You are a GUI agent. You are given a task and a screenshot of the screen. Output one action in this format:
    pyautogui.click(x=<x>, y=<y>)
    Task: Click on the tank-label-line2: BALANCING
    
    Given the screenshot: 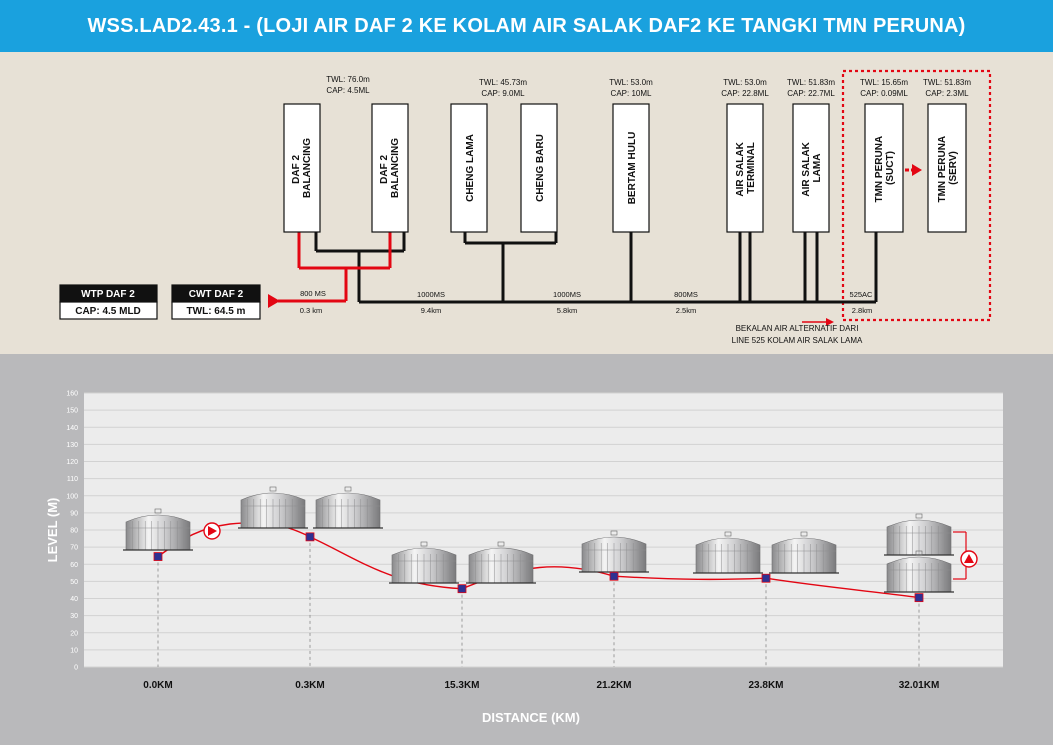 What is the action you would take?
    pyautogui.click(x=307, y=168)
    